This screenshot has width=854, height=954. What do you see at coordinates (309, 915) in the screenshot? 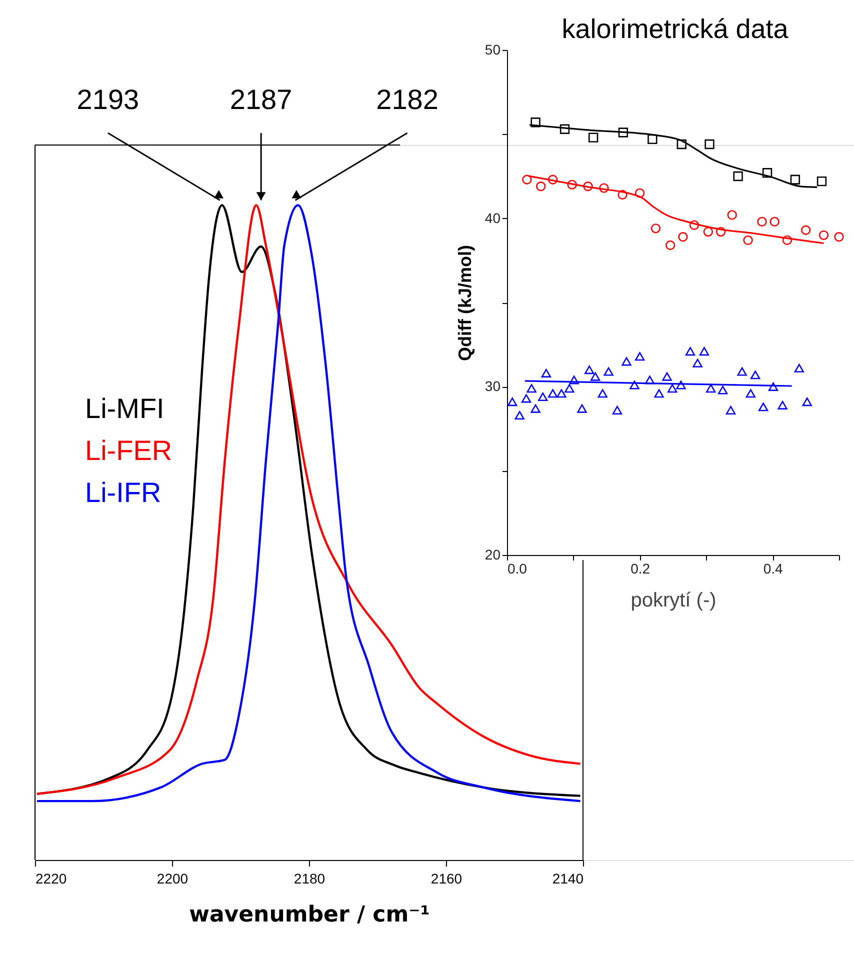
I see `x-axis-title: wavenumber / cm⁻¹` at bounding box center [309, 915].